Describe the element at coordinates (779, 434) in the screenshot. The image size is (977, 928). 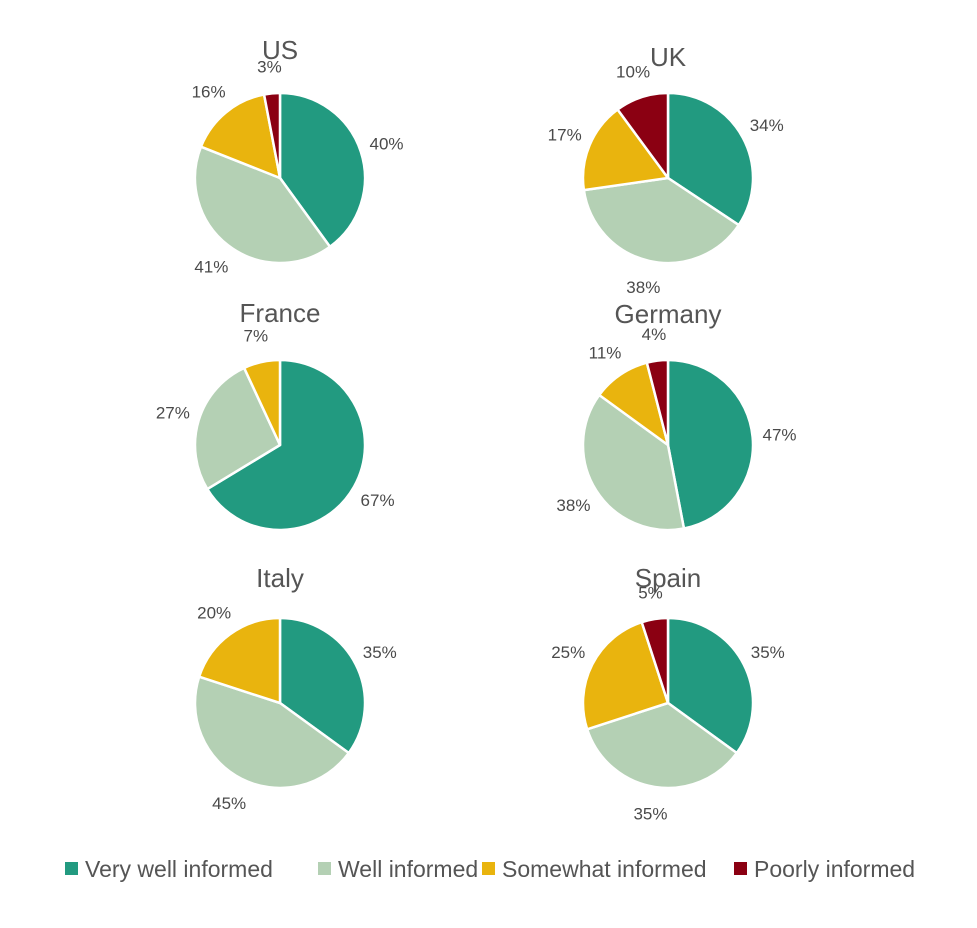
I see `slice-percent-label: 47%` at that location.